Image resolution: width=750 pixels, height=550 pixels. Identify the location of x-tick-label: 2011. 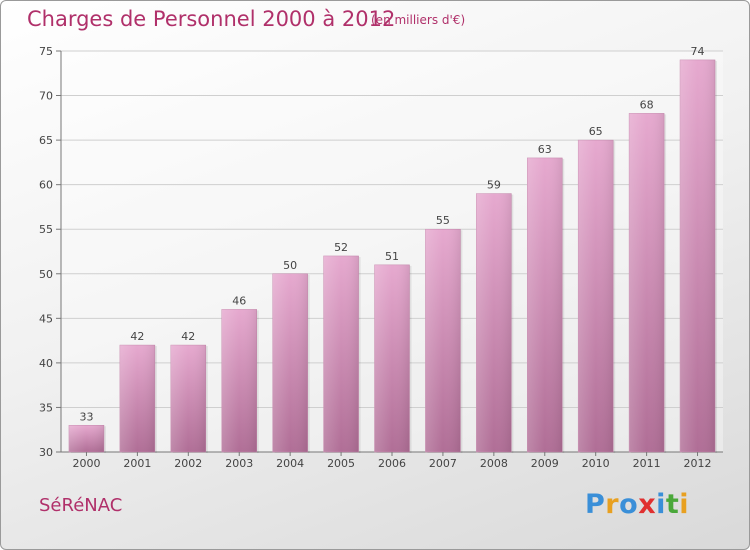
(647, 463).